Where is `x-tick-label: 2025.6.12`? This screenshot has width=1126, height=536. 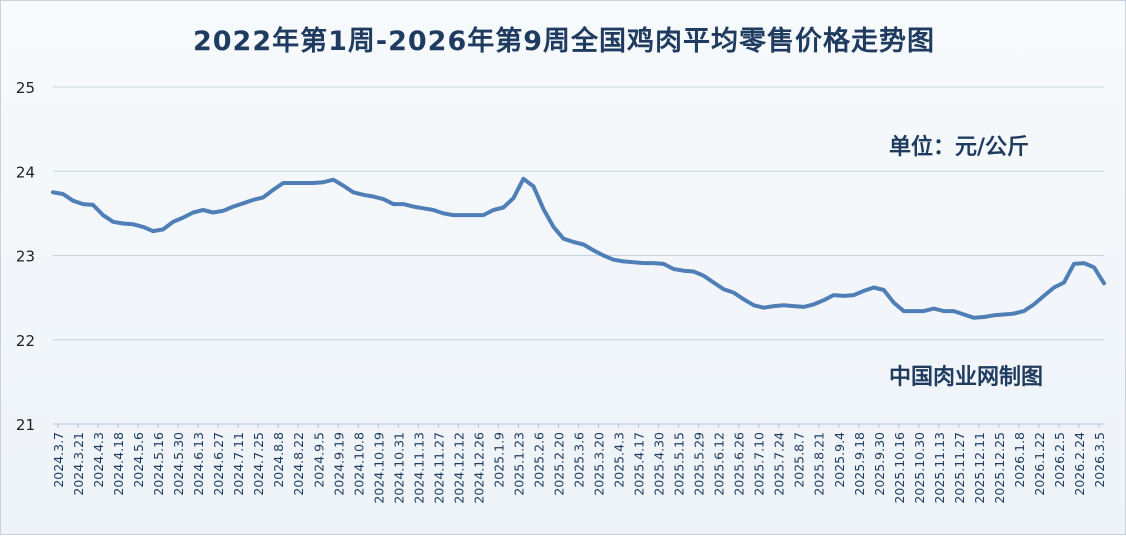
x-tick-label: 2025.6.12 is located at coordinates (719, 464).